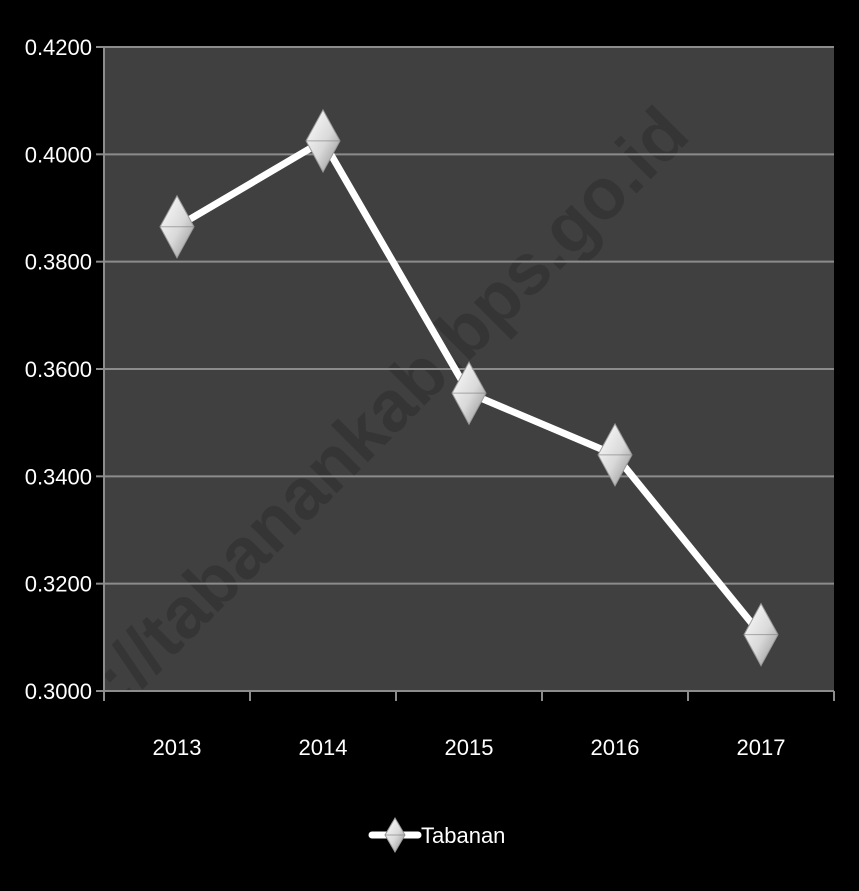 The width and height of the screenshot is (859, 891). I want to click on y-tick-label: 0.3400, so click(58, 476).